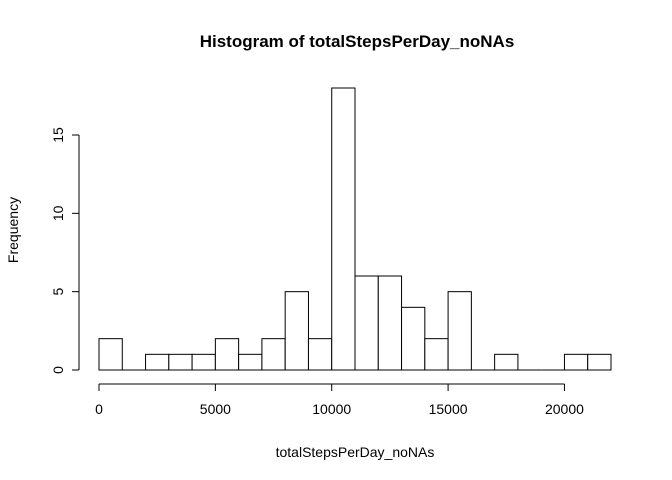  What do you see at coordinates (58, 213) in the screenshot?
I see `y-tick-label: 10` at bounding box center [58, 213].